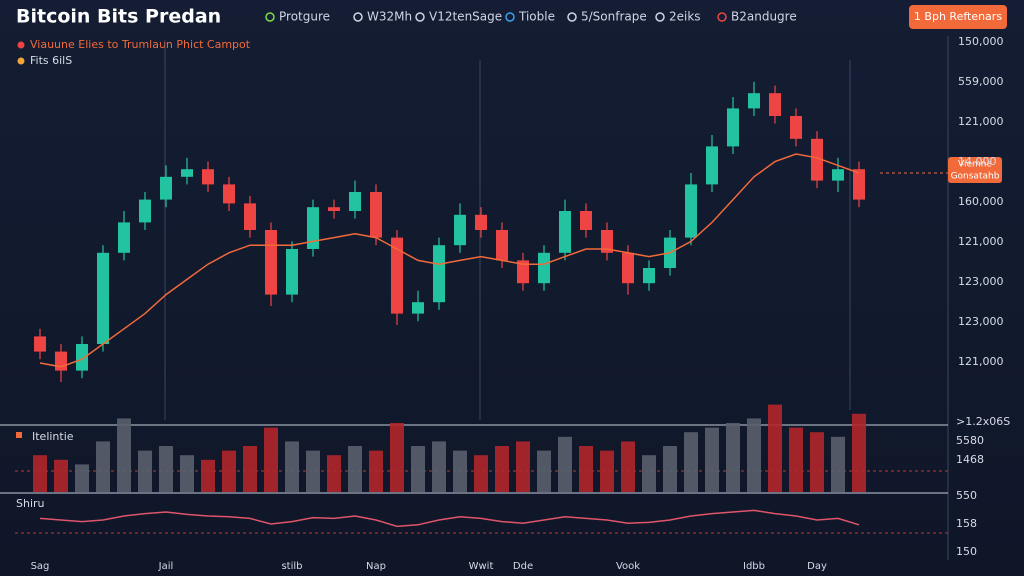 The width and height of the screenshot is (1024, 576). Describe the element at coordinates (481, 566) in the screenshot. I see `x-tick-label: Wwit` at that location.